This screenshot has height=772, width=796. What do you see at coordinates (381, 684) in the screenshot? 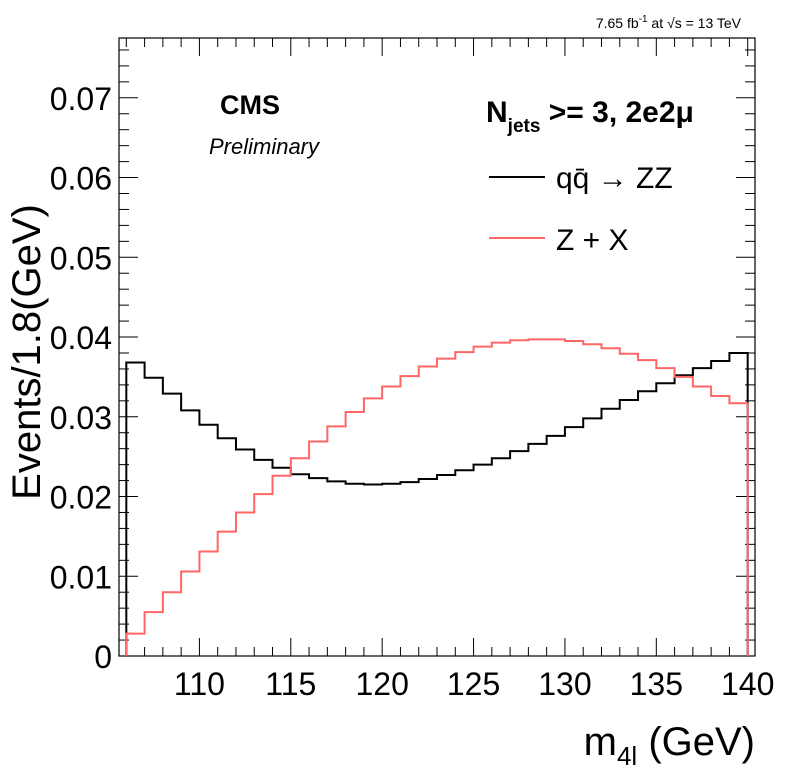
I see `x-tick-label: 120` at bounding box center [381, 684].